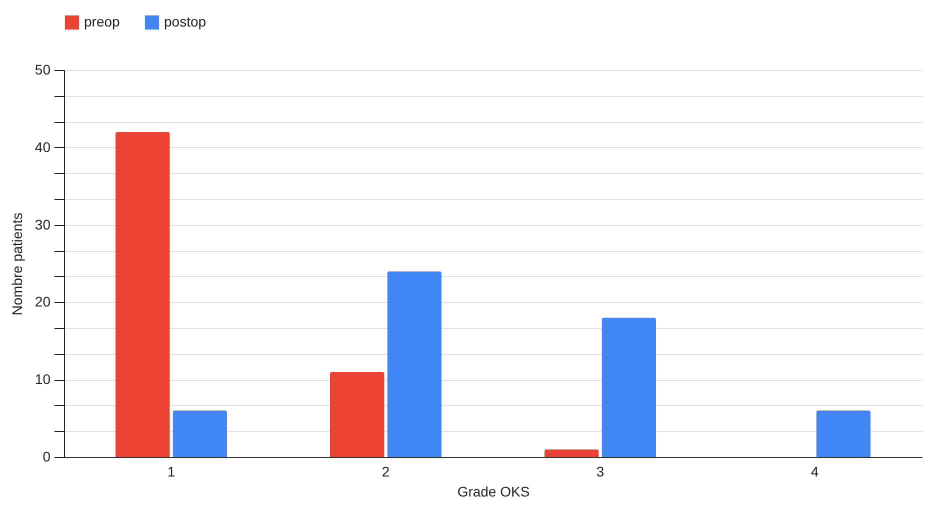  Describe the element at coordinates (814, 472) in the screenshot. I see `x-tick-label: 4` at that location.